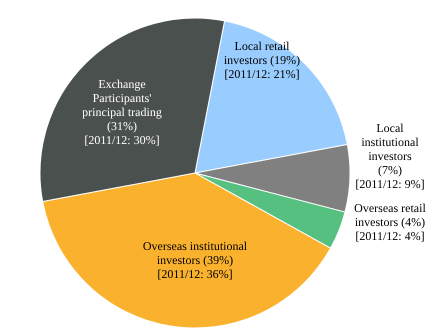 The height and width of the screenshot is (336, 436). Describe the element at coordinates (262, 53) in the screenshot. I see `slice-label: Local retail investors (19%)` at that location.